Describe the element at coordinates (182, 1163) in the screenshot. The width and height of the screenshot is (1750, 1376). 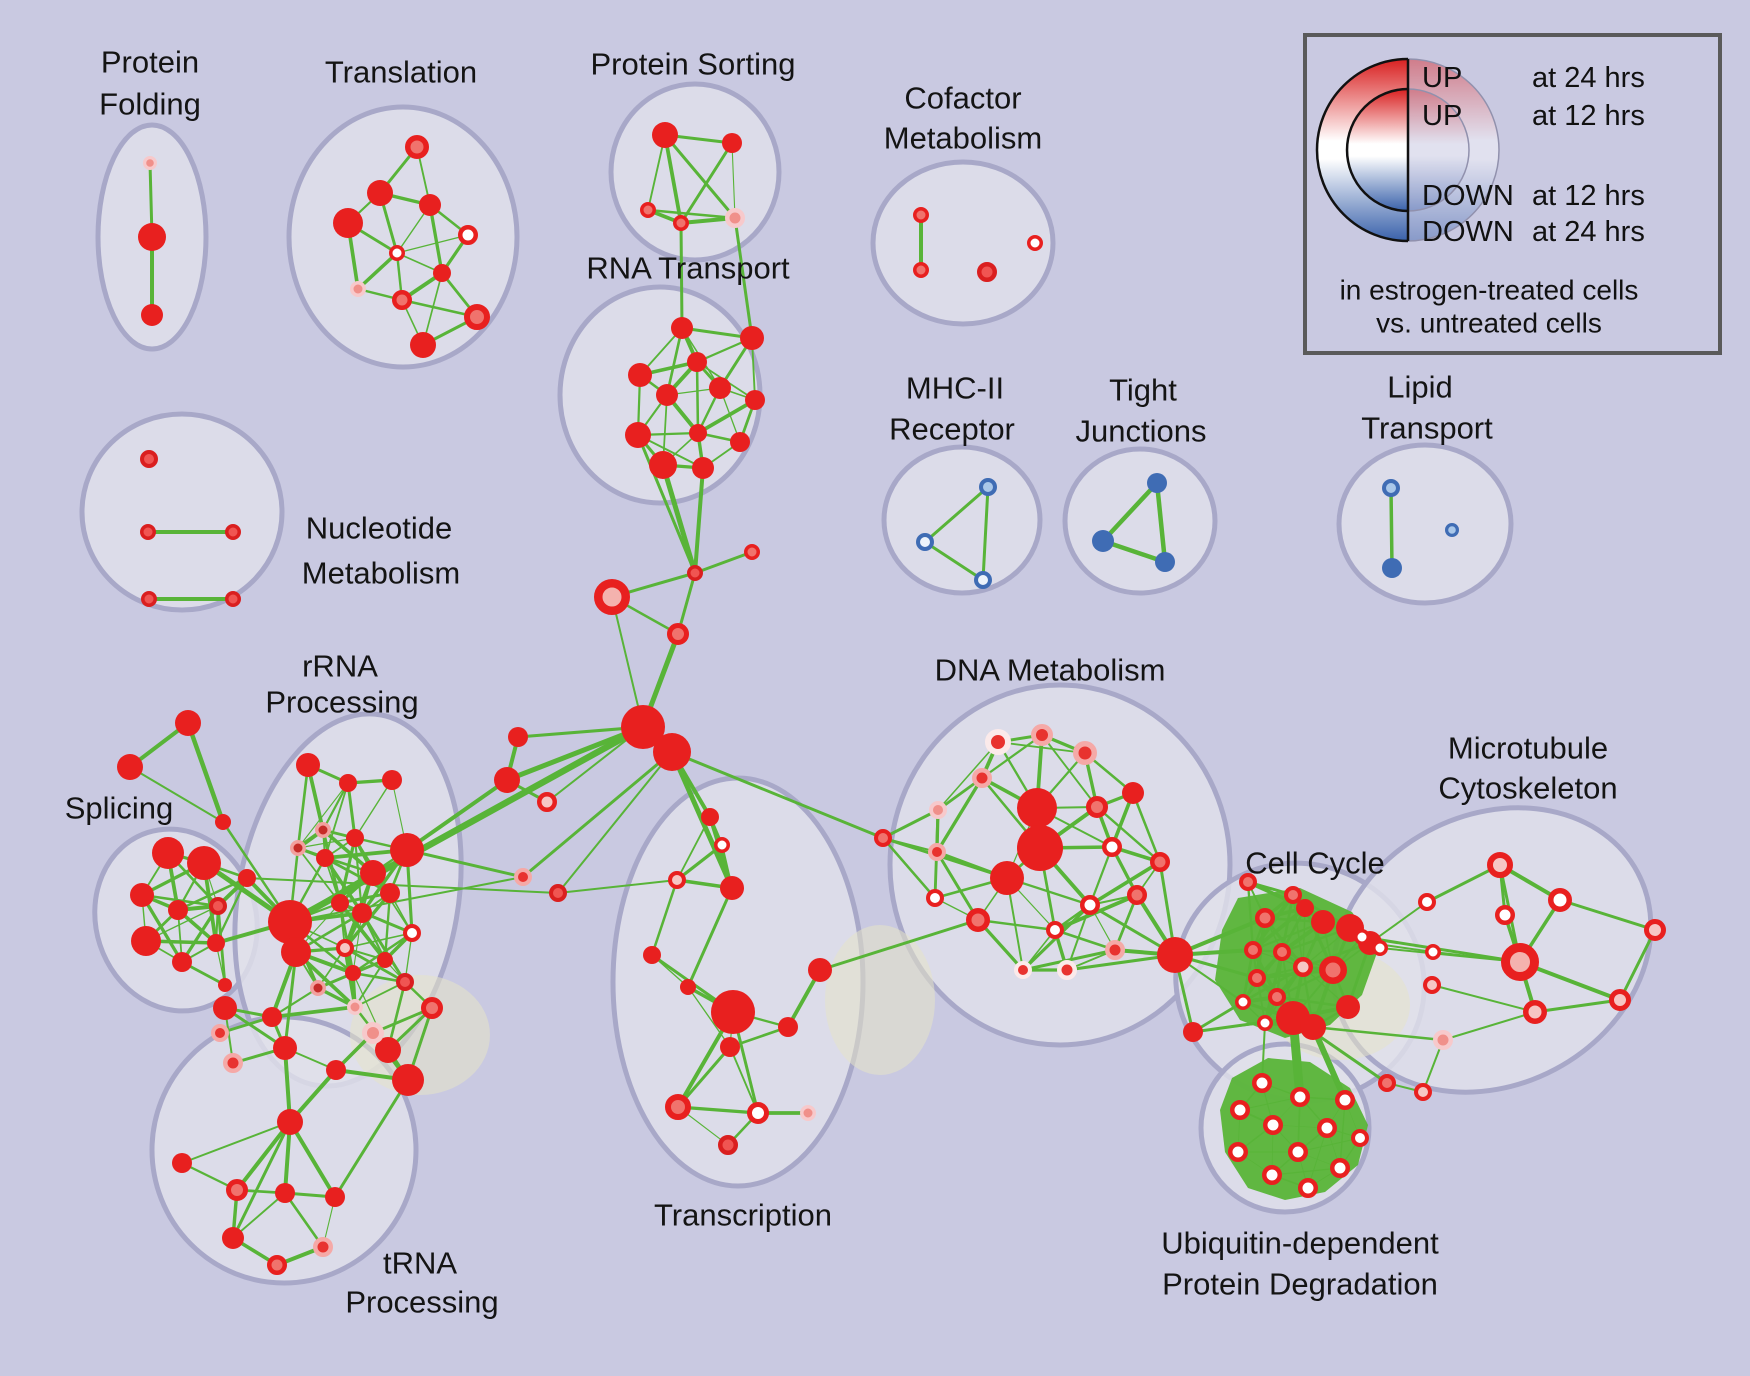
I see `gene-node-TR7` at that location.